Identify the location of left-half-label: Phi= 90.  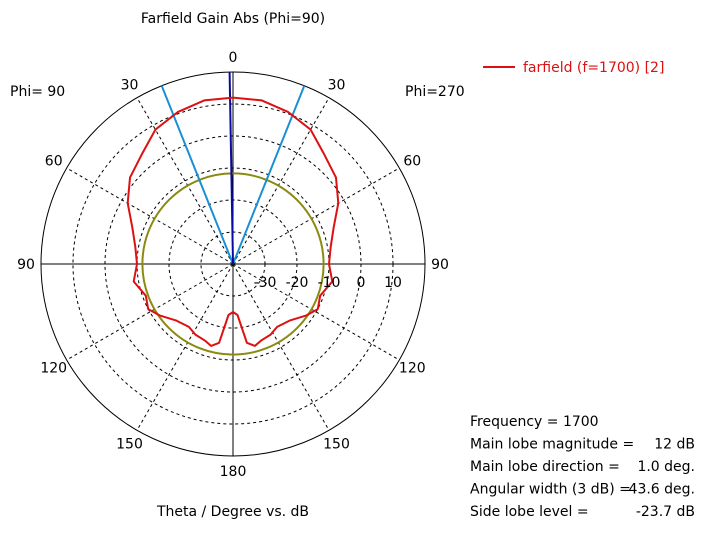
(37, 92).